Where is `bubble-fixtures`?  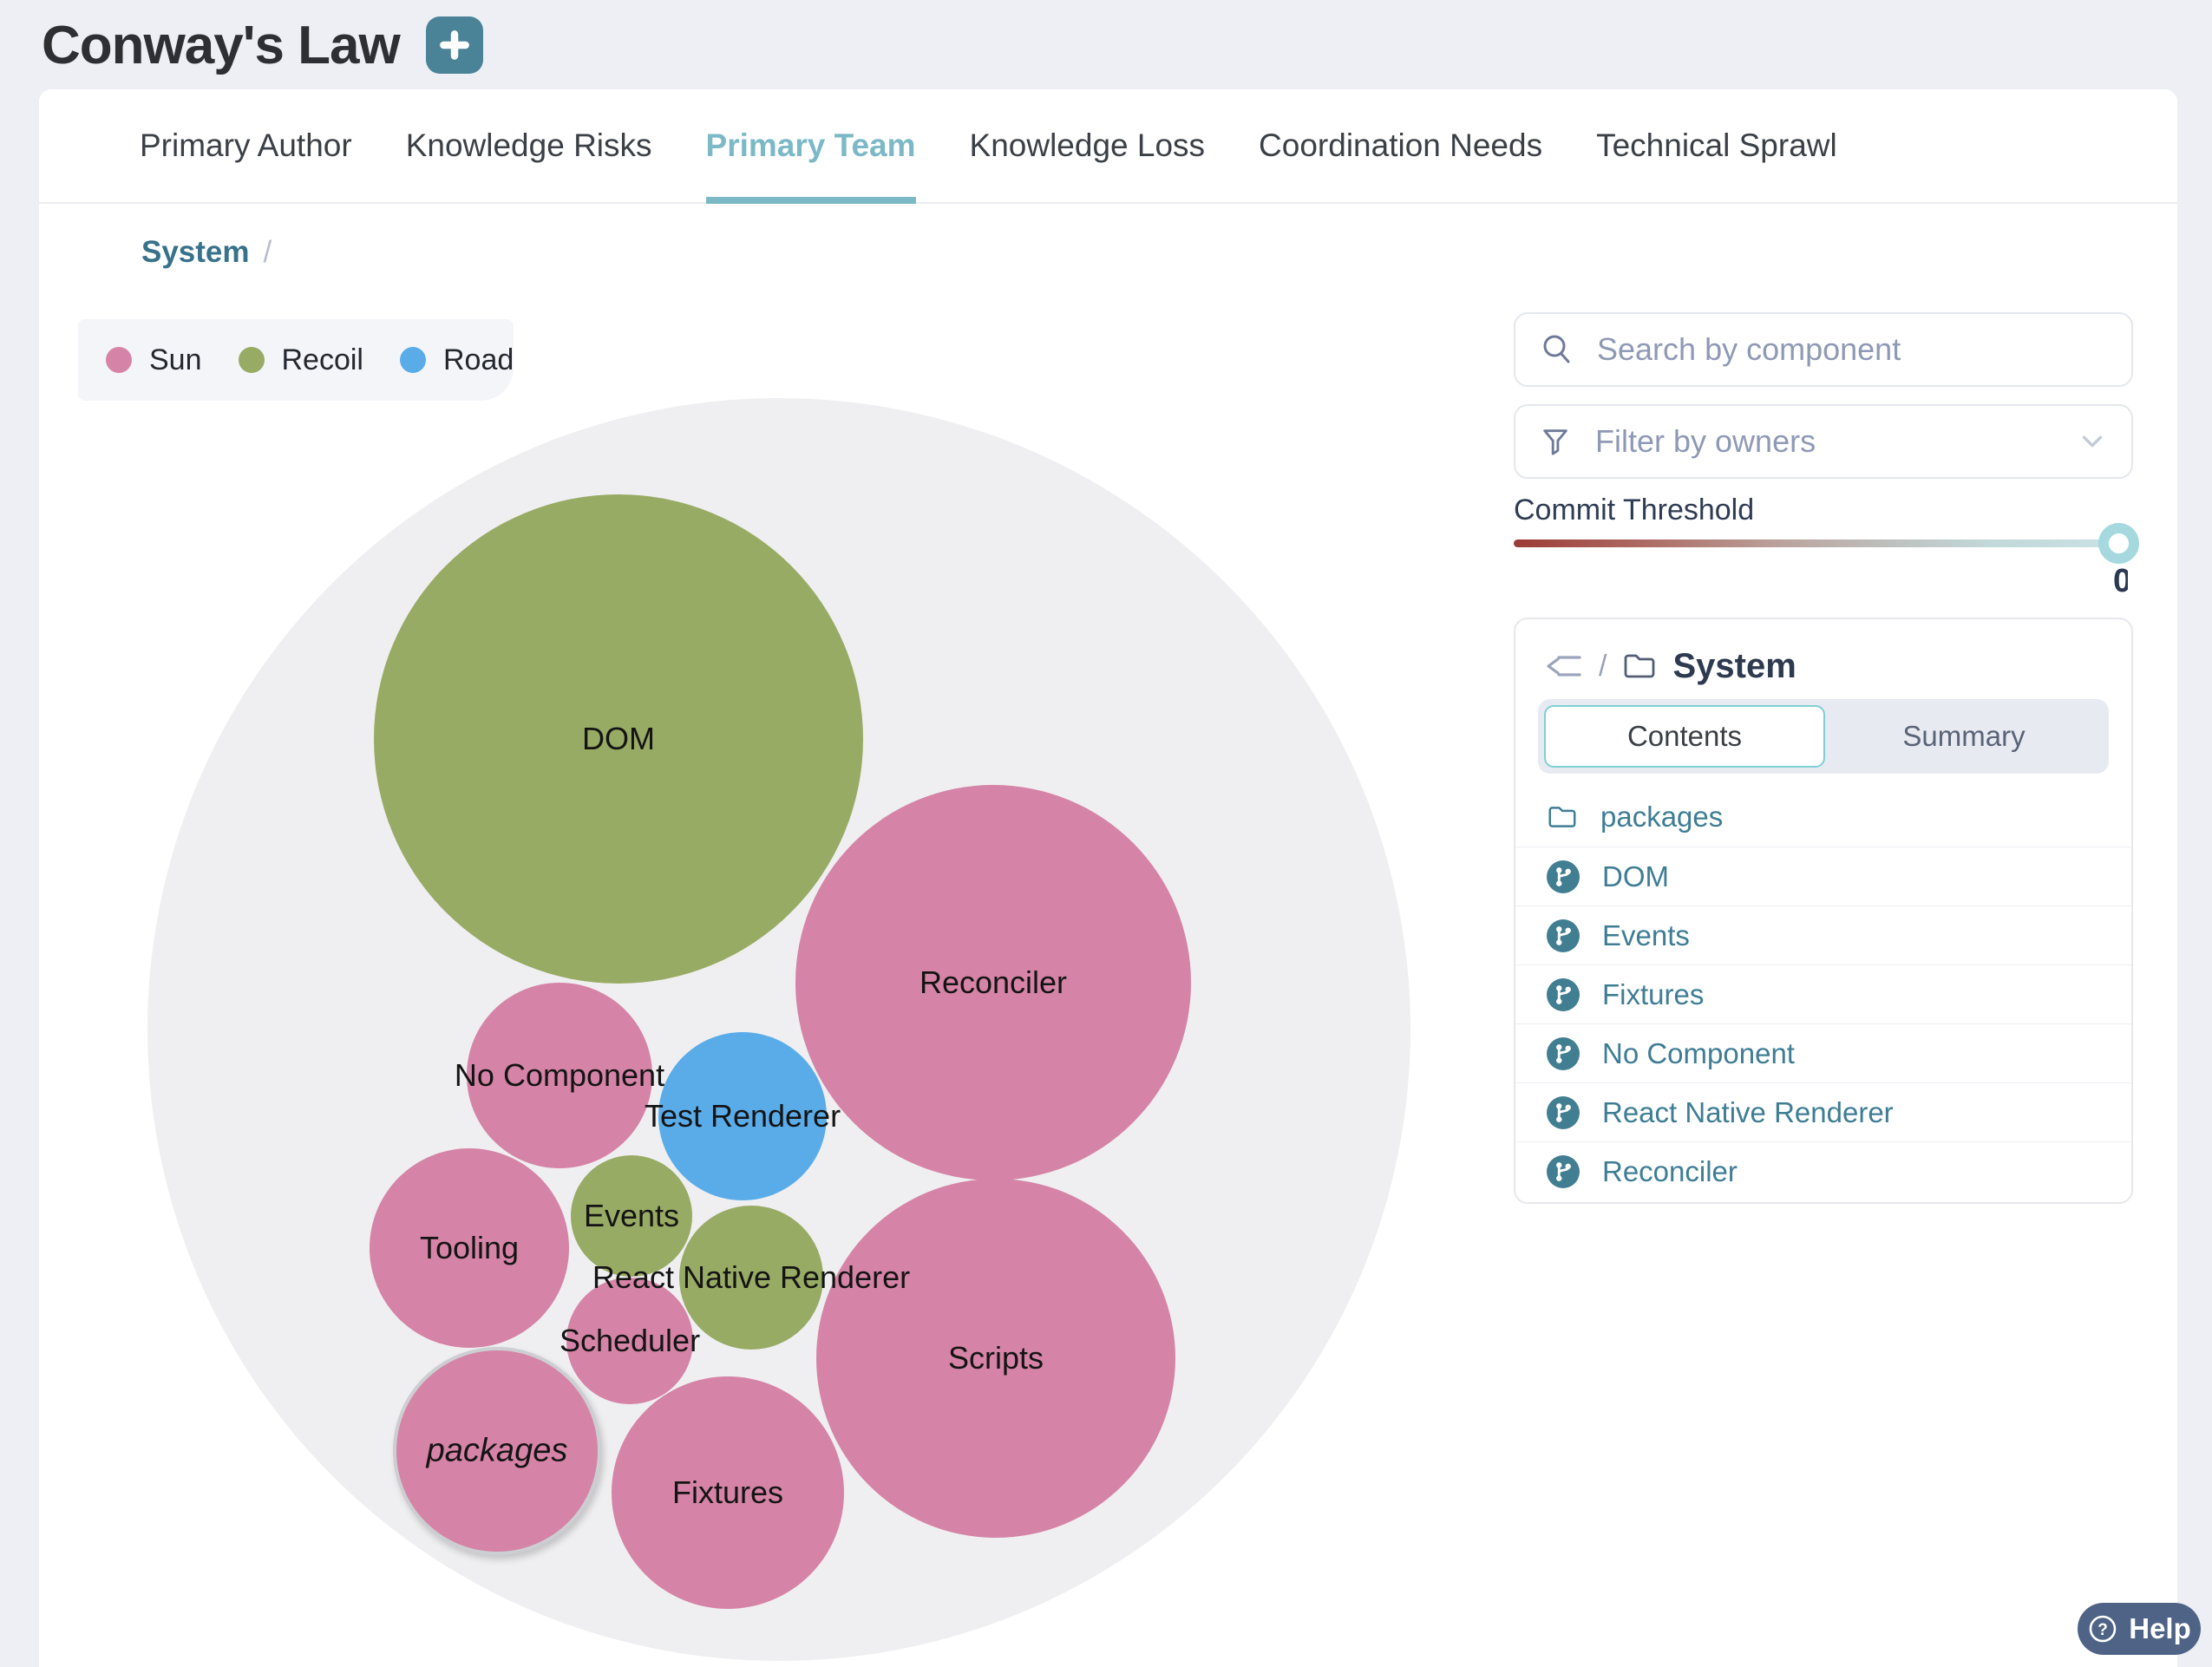 bubble-fixtures is located at coordinates (728, 1492).